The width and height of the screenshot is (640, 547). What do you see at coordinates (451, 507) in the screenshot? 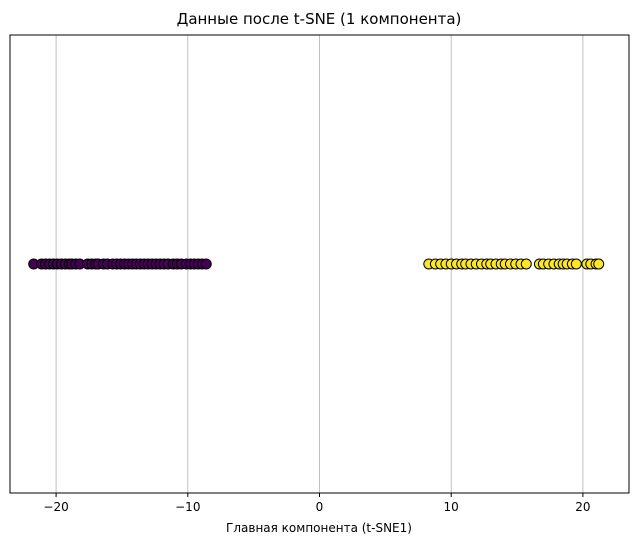
I see `x-tick-label: 10` at bounding box center [451, 507].